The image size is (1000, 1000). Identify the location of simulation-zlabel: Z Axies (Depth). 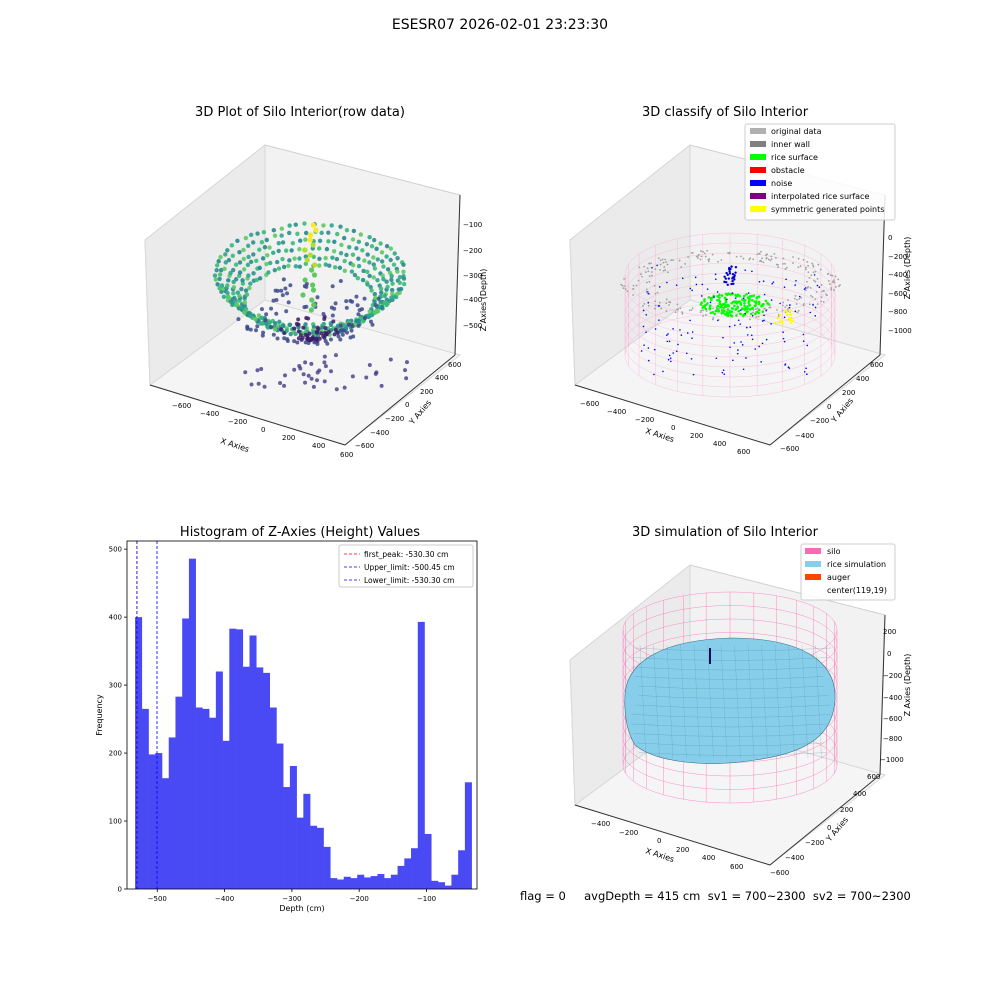
(907, 685).